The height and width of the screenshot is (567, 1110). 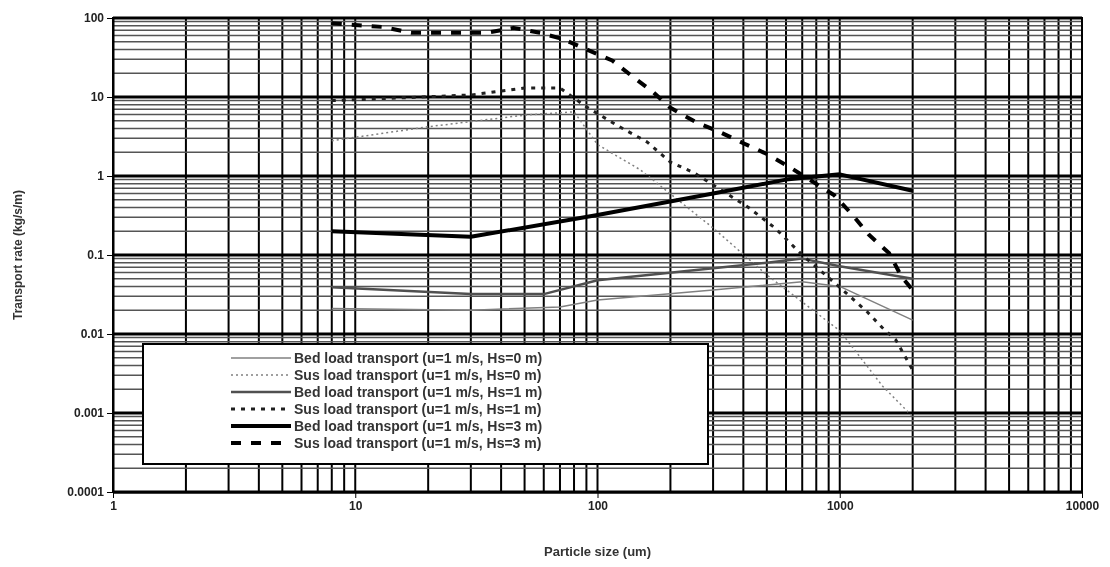 What do you see at coordinates (597, 551) in the screenshot?
I see `x-axis-title: Particle size (um)` at bounding box center [597, 551].